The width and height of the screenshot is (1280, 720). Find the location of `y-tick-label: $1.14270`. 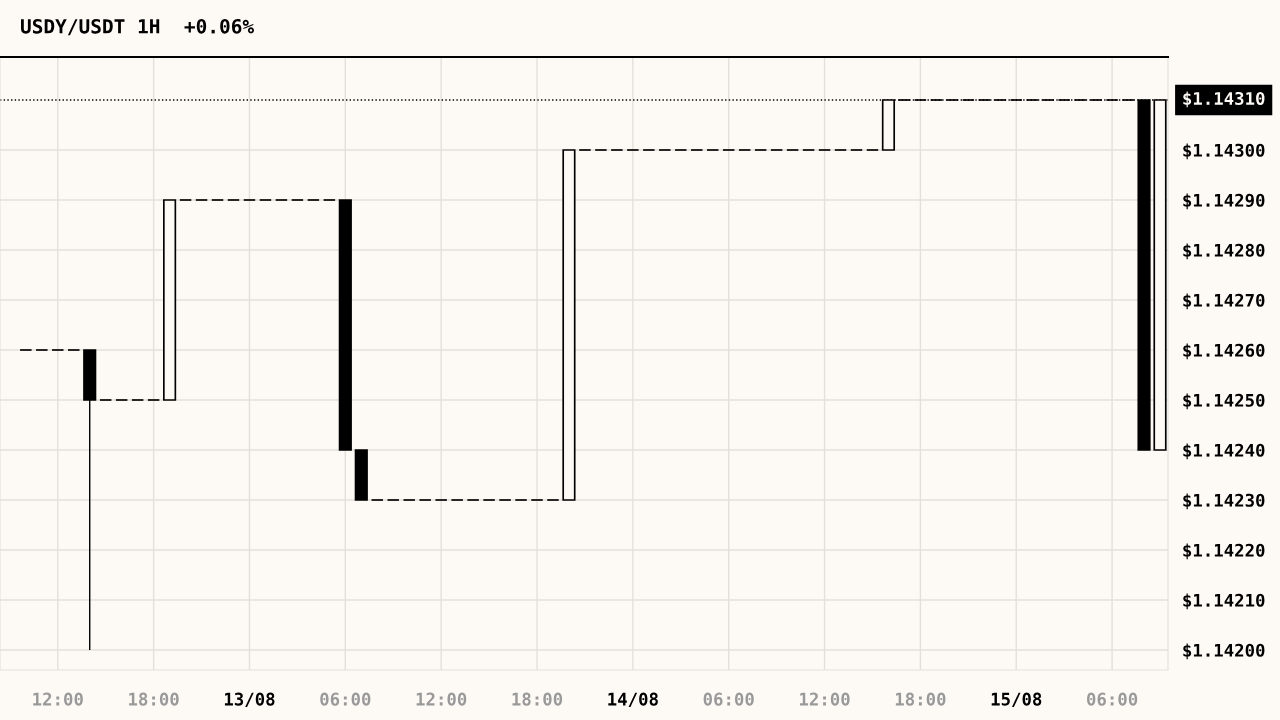

y-tick-label: $1.14270 is located at coordinates (1224, 301).